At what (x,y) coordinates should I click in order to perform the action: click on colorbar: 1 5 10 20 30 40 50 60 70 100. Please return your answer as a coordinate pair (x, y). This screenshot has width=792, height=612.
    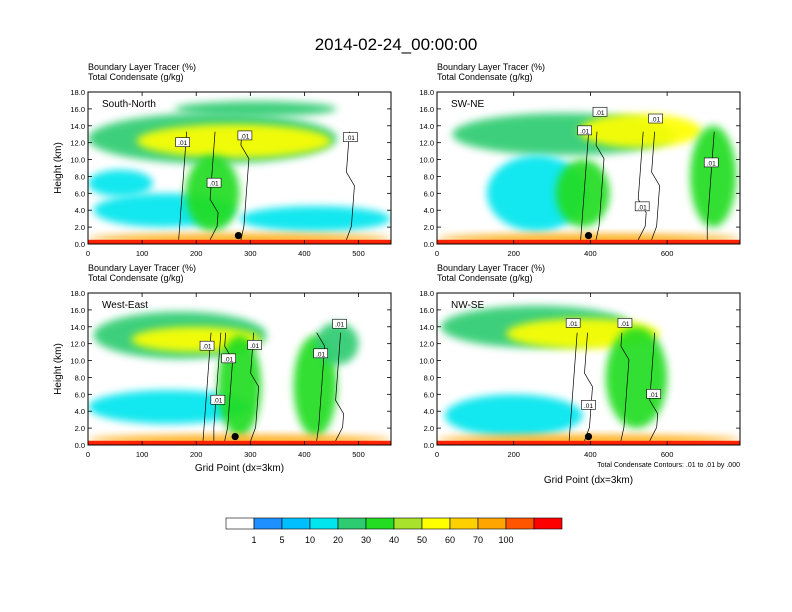
    Looking at the image, I should click on (394, 531).